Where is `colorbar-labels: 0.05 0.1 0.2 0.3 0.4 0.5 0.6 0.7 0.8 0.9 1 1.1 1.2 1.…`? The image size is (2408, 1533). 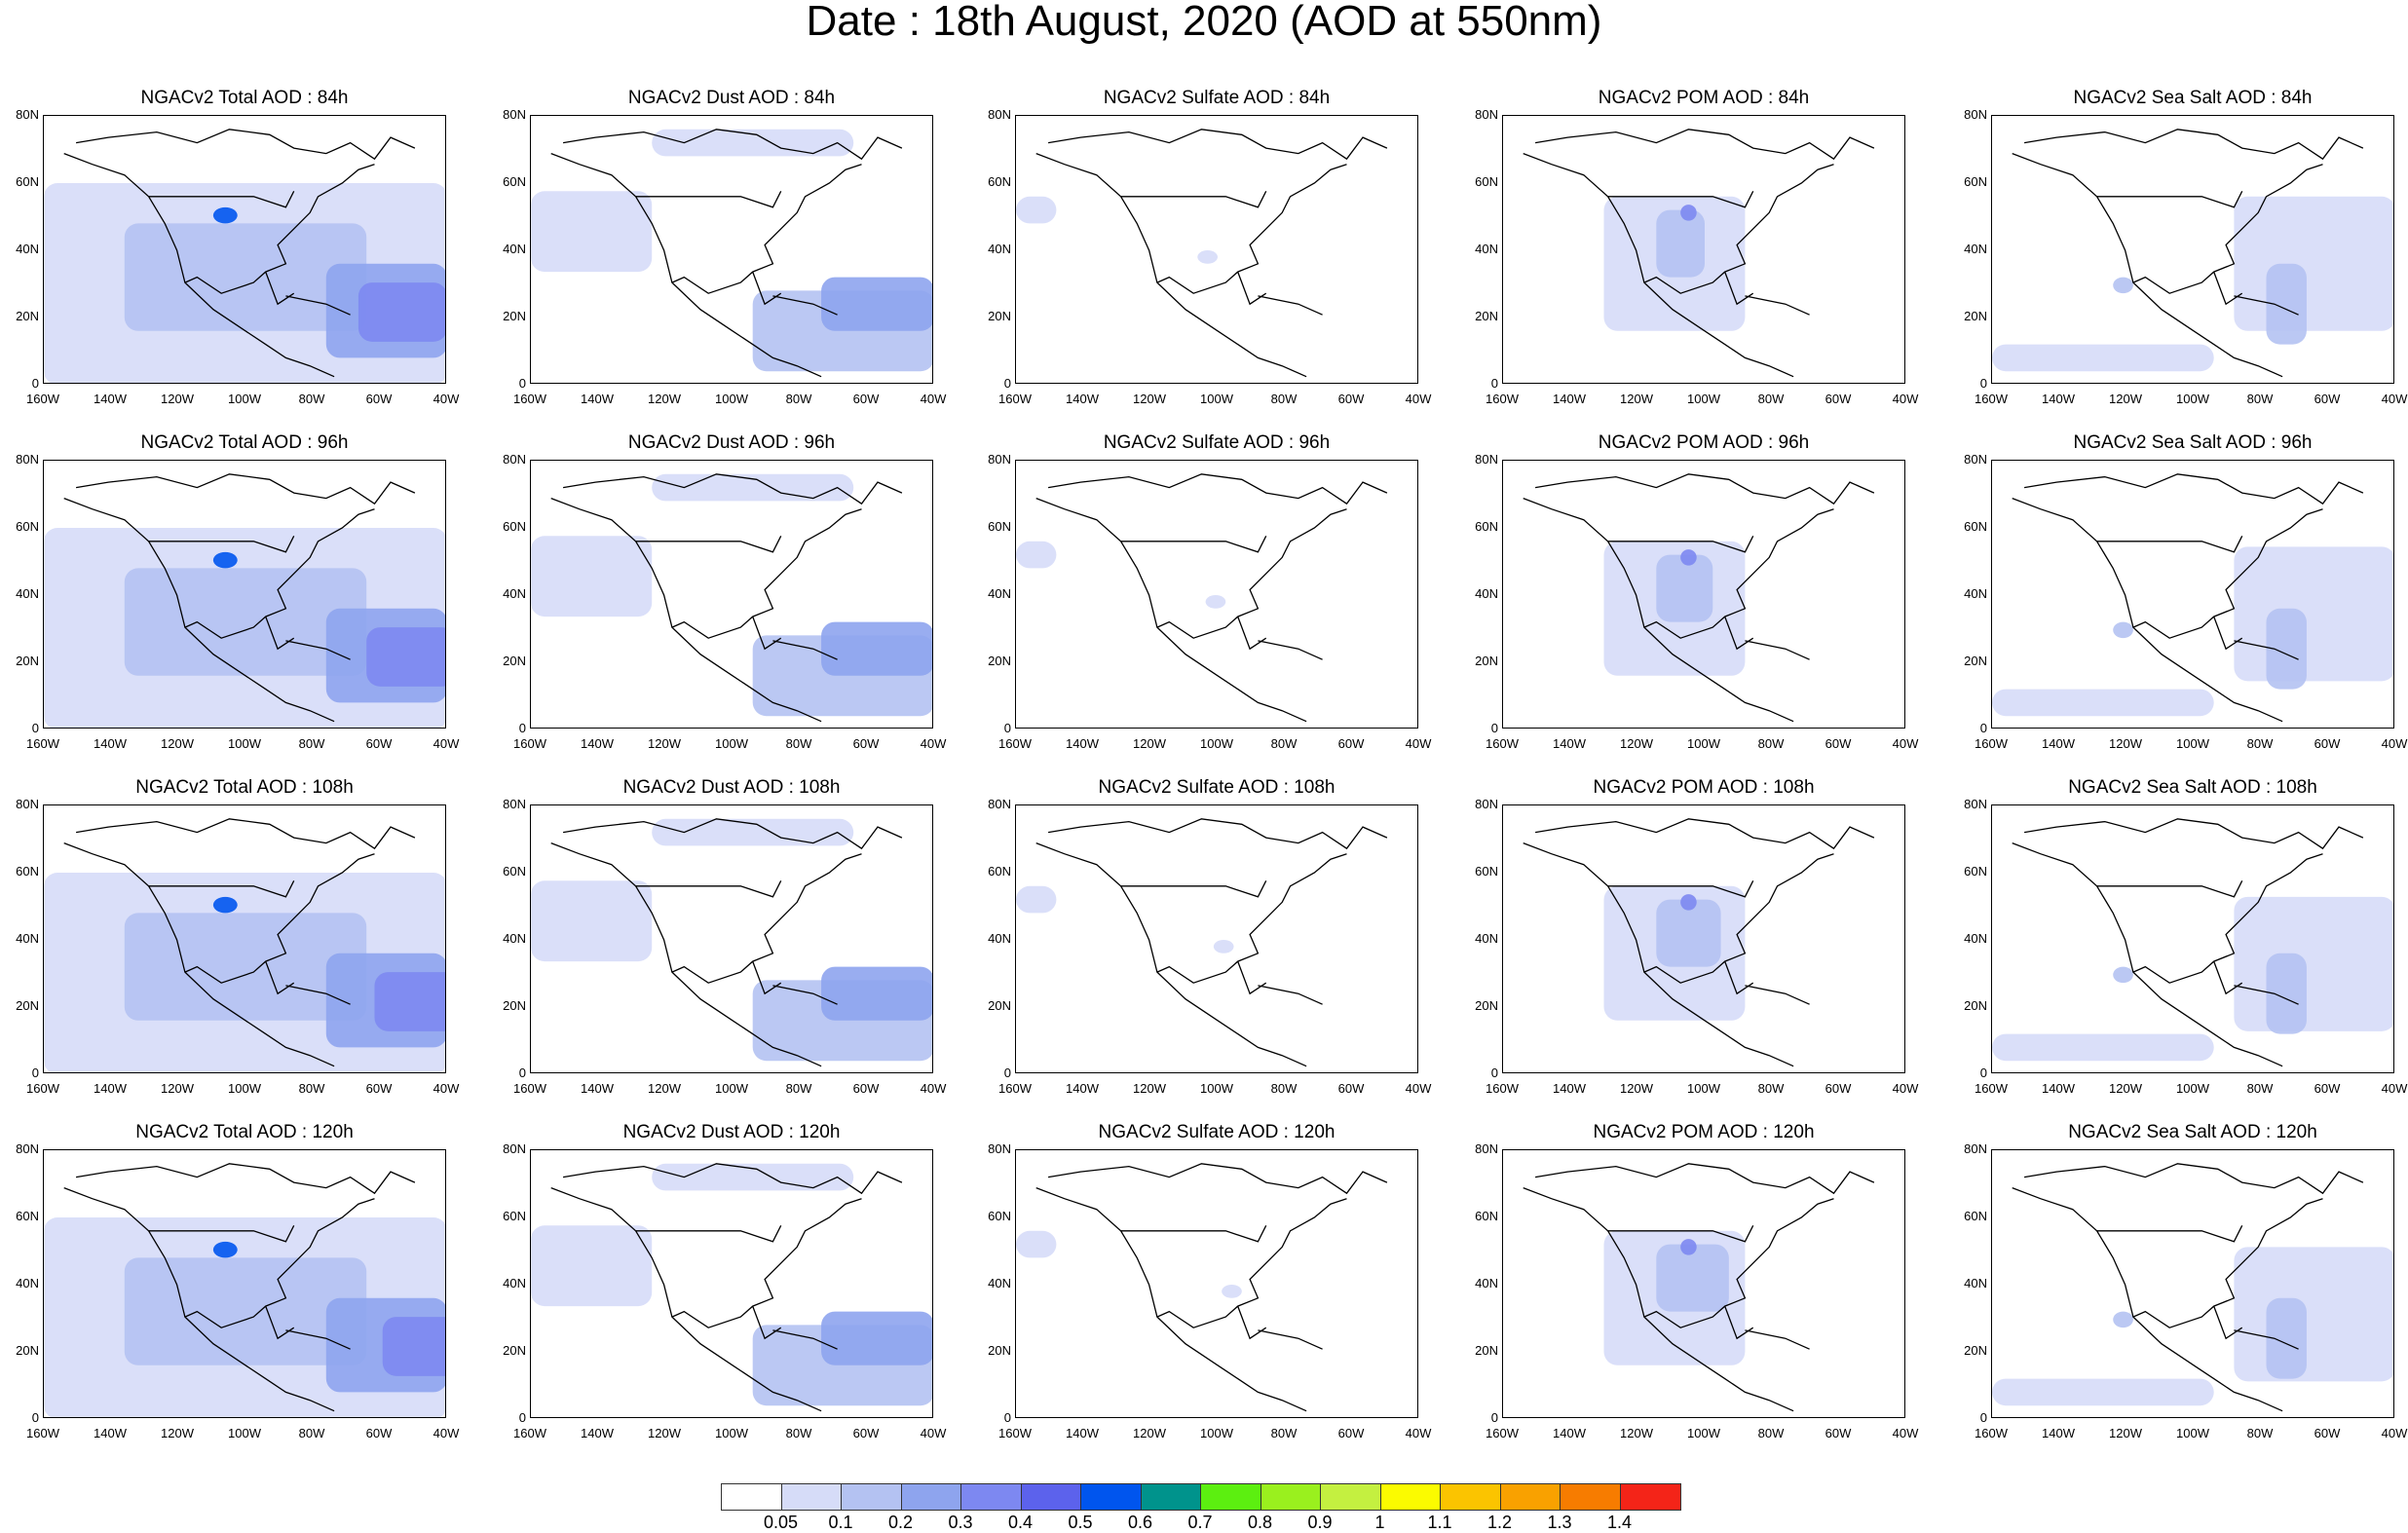
colorbar-labels: 0.05 0.1 0.2 0.3 0.4 0.5 0.6 0.7 0.8 0.9 1 1.1 1.2 1.… is located at coordinates (1208, 1522).